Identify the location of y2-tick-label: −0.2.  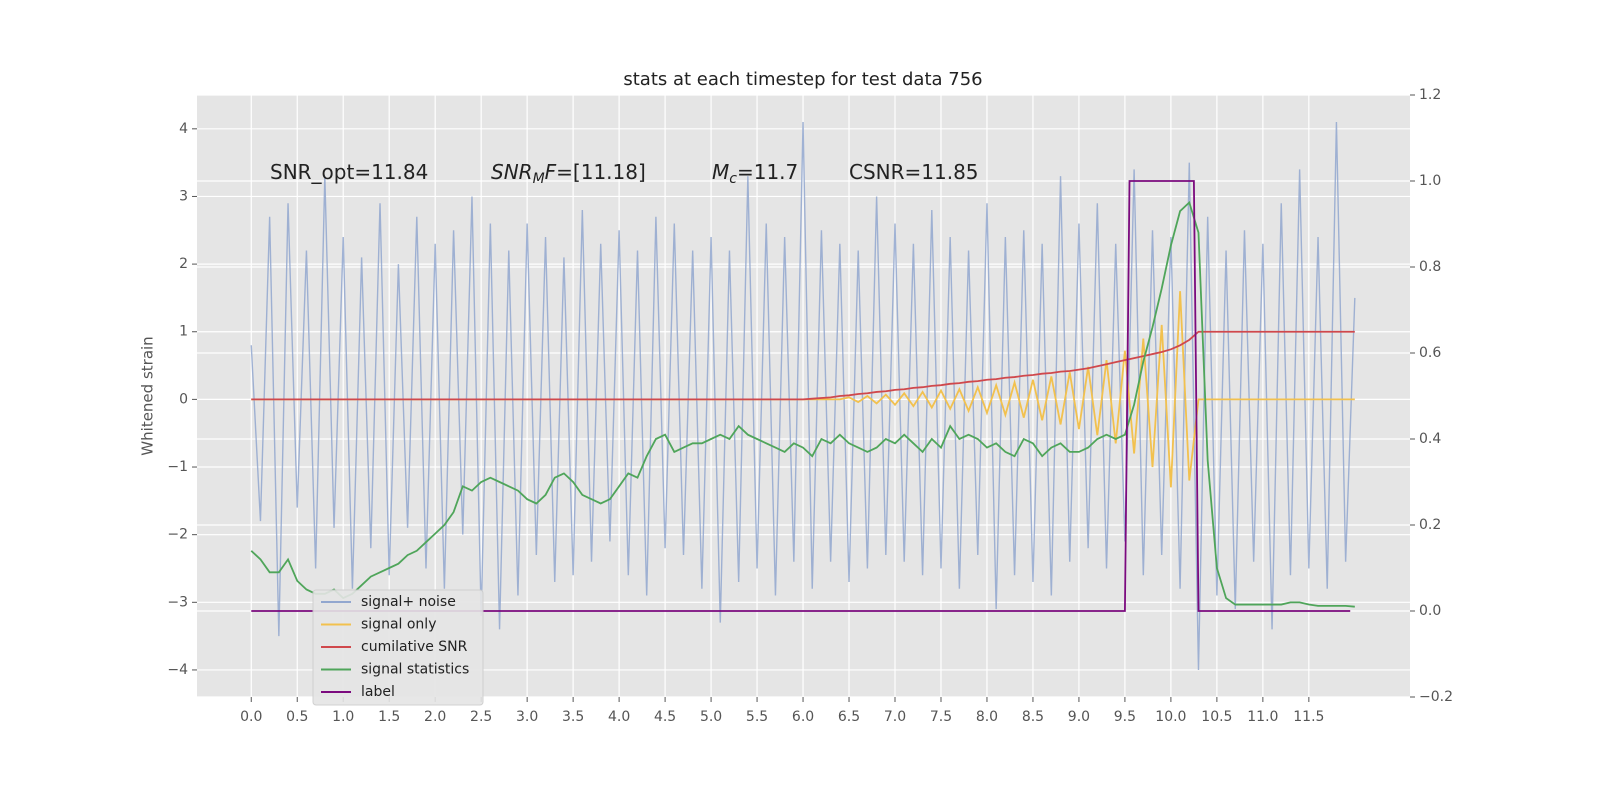
(1436, 697).